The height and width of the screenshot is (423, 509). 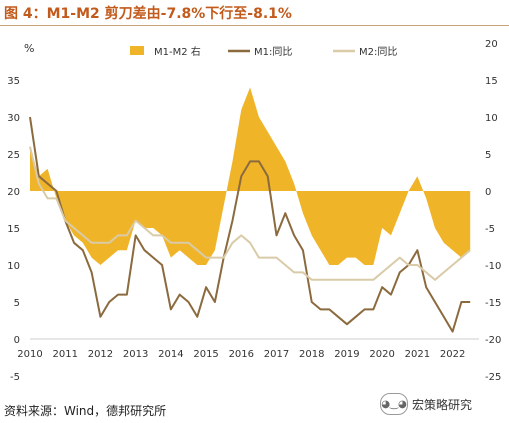 I want to click on right-axis: -25 -20 -15 -10 -5 0 5 10 15 20, so click(x=493, y=211).